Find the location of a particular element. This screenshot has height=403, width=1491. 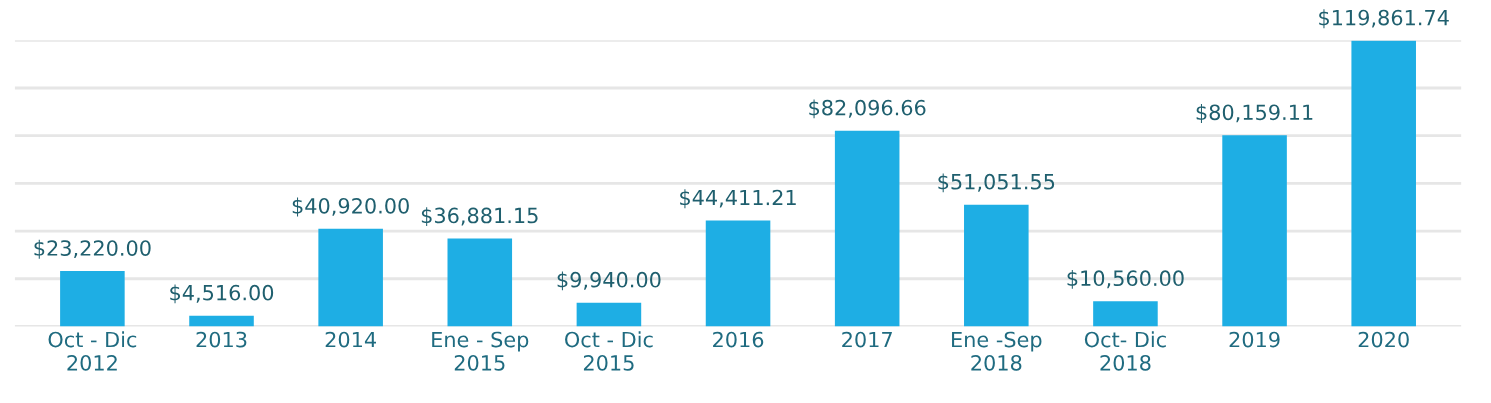

data-label: $9,940.00 is located at coordinates (609, 281).